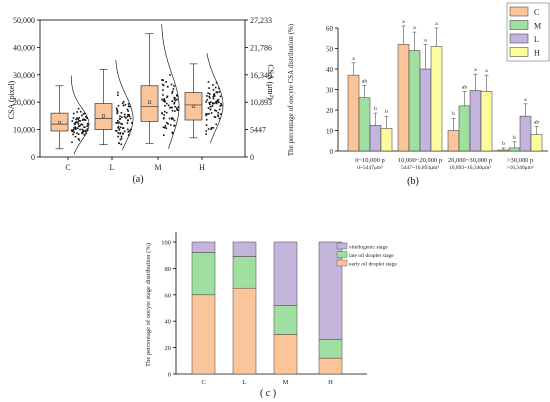 Image resolution: width=550 pixels, height=402 pixels. What do you see at coordinates (245, 382) in the screenshot?
I see `x-tick-label: L` at bounding box center [245, 382].